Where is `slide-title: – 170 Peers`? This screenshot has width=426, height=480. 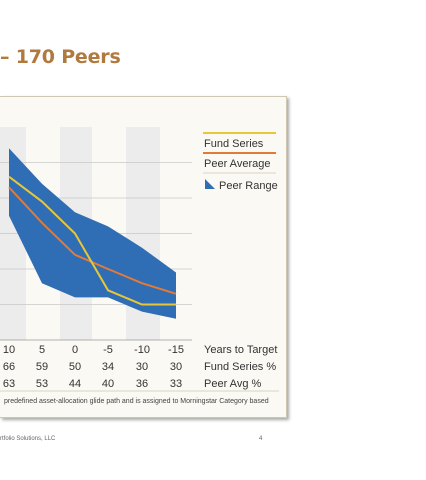
slide-title: – 170 Peers is located at coordinates (60, 57).